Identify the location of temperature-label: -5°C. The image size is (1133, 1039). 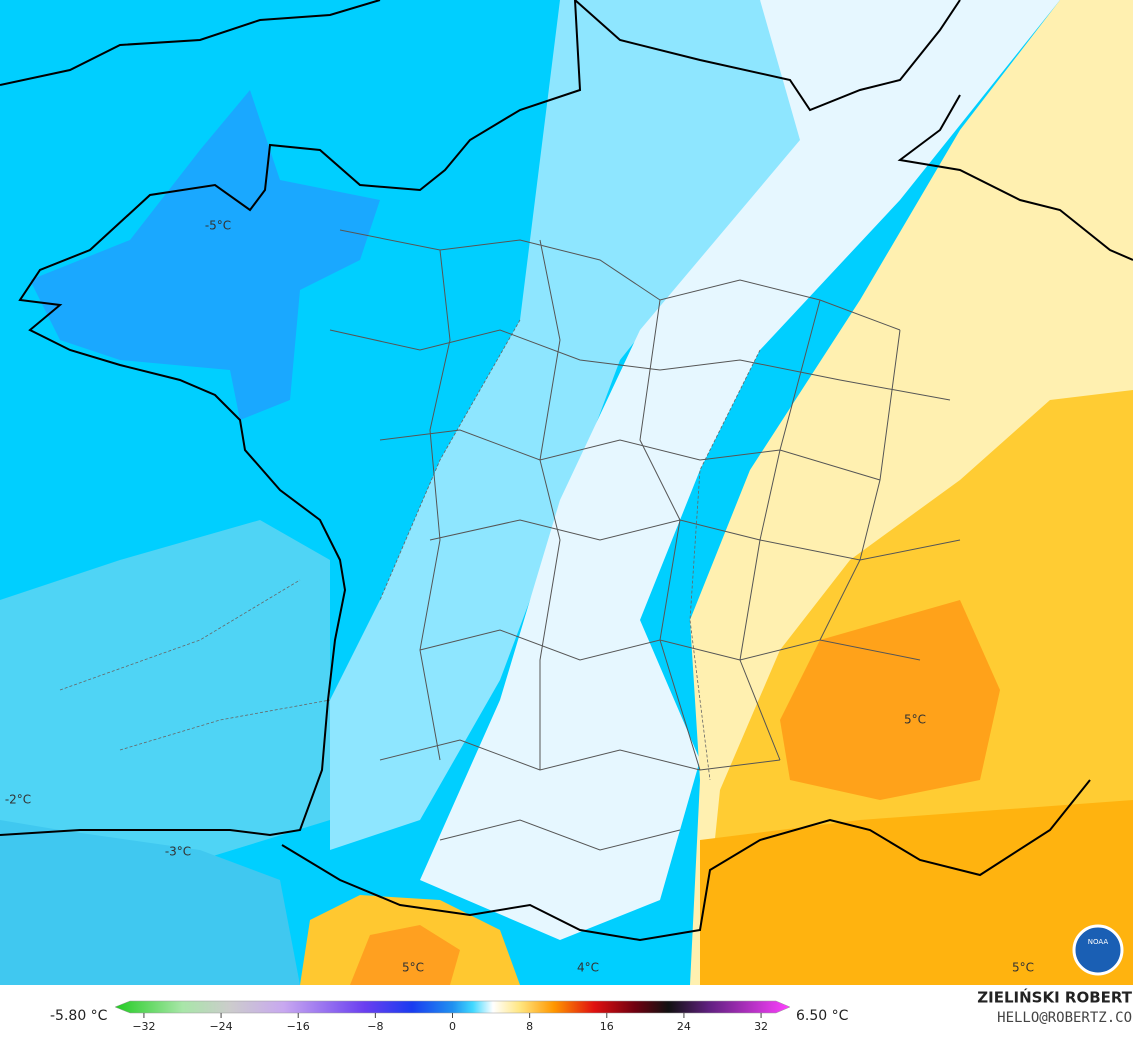
(218, 226).